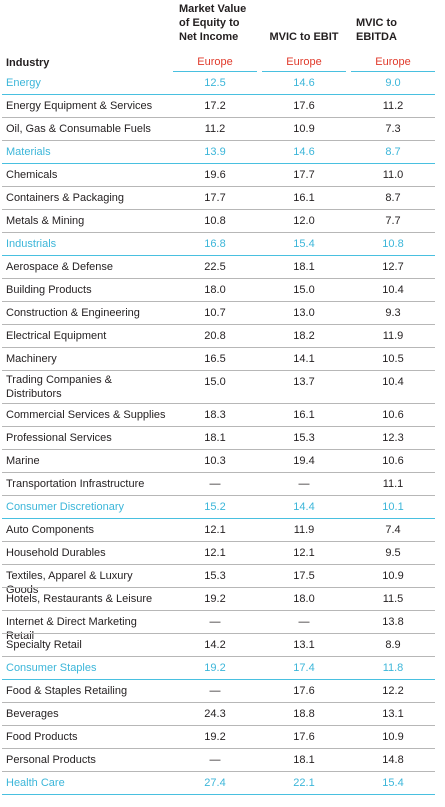  What do you see at coordinates (393, 267) in the screenshot?
I see `value-mvic-ebitda: 12.7` at bounding box center [393, 267].